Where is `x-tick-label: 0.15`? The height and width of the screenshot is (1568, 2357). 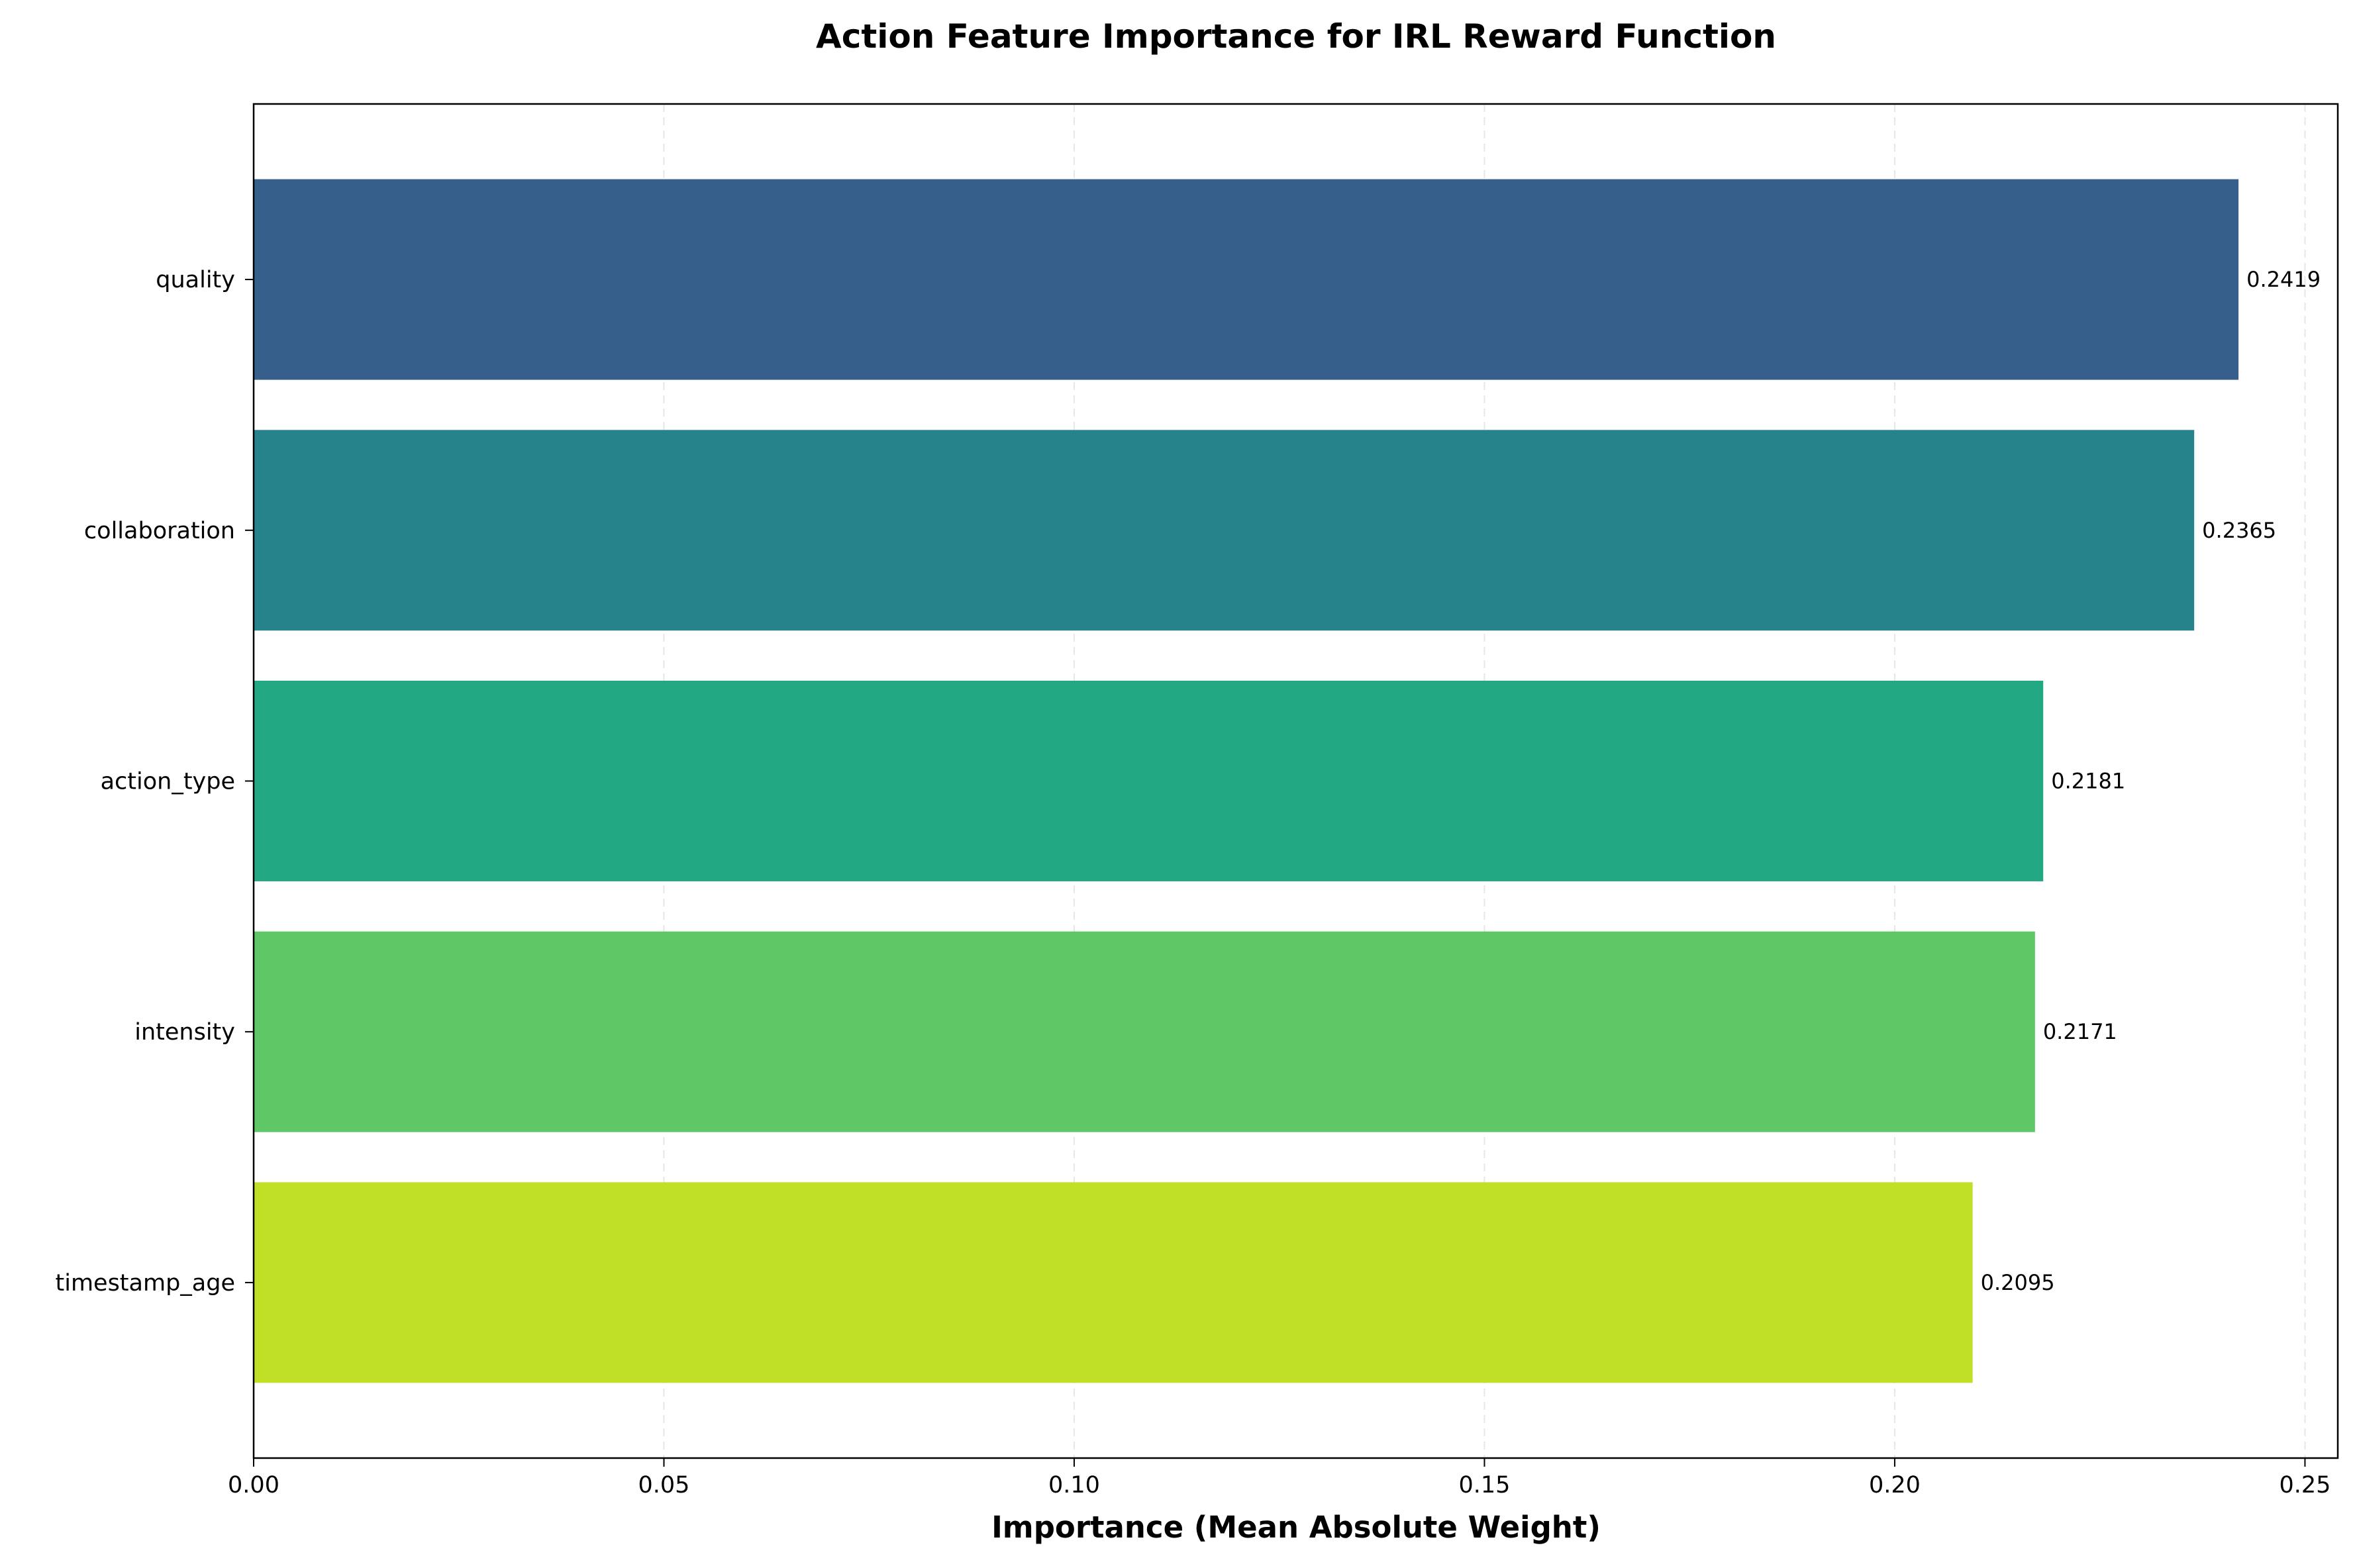
x-tick-label: 0.15 is located at coordinates (1484, 1485).